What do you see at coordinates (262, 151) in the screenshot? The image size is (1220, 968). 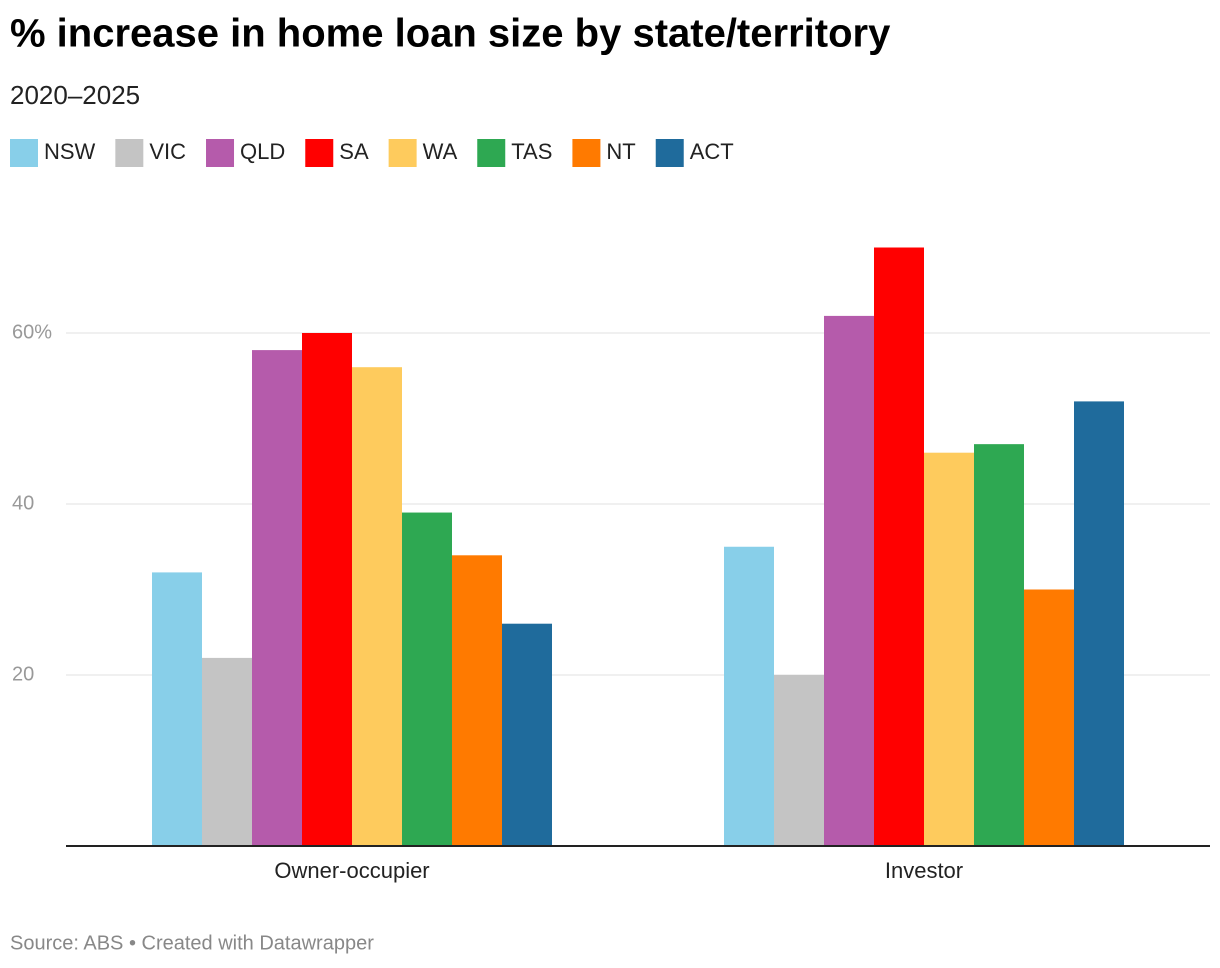 I see `legend-label: QLD` at bounding box center [262, 151].